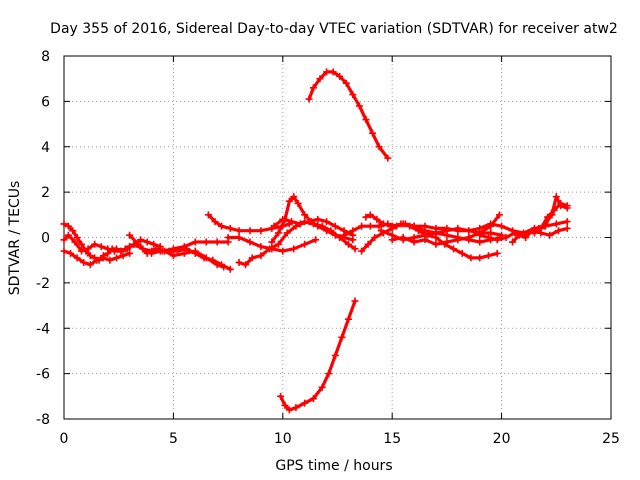 The image size is (640, 480). What do you see at coordinates (43, 375) in the screenshot?
I see `y-tick-label: -6` at bounding box center [43, 375].